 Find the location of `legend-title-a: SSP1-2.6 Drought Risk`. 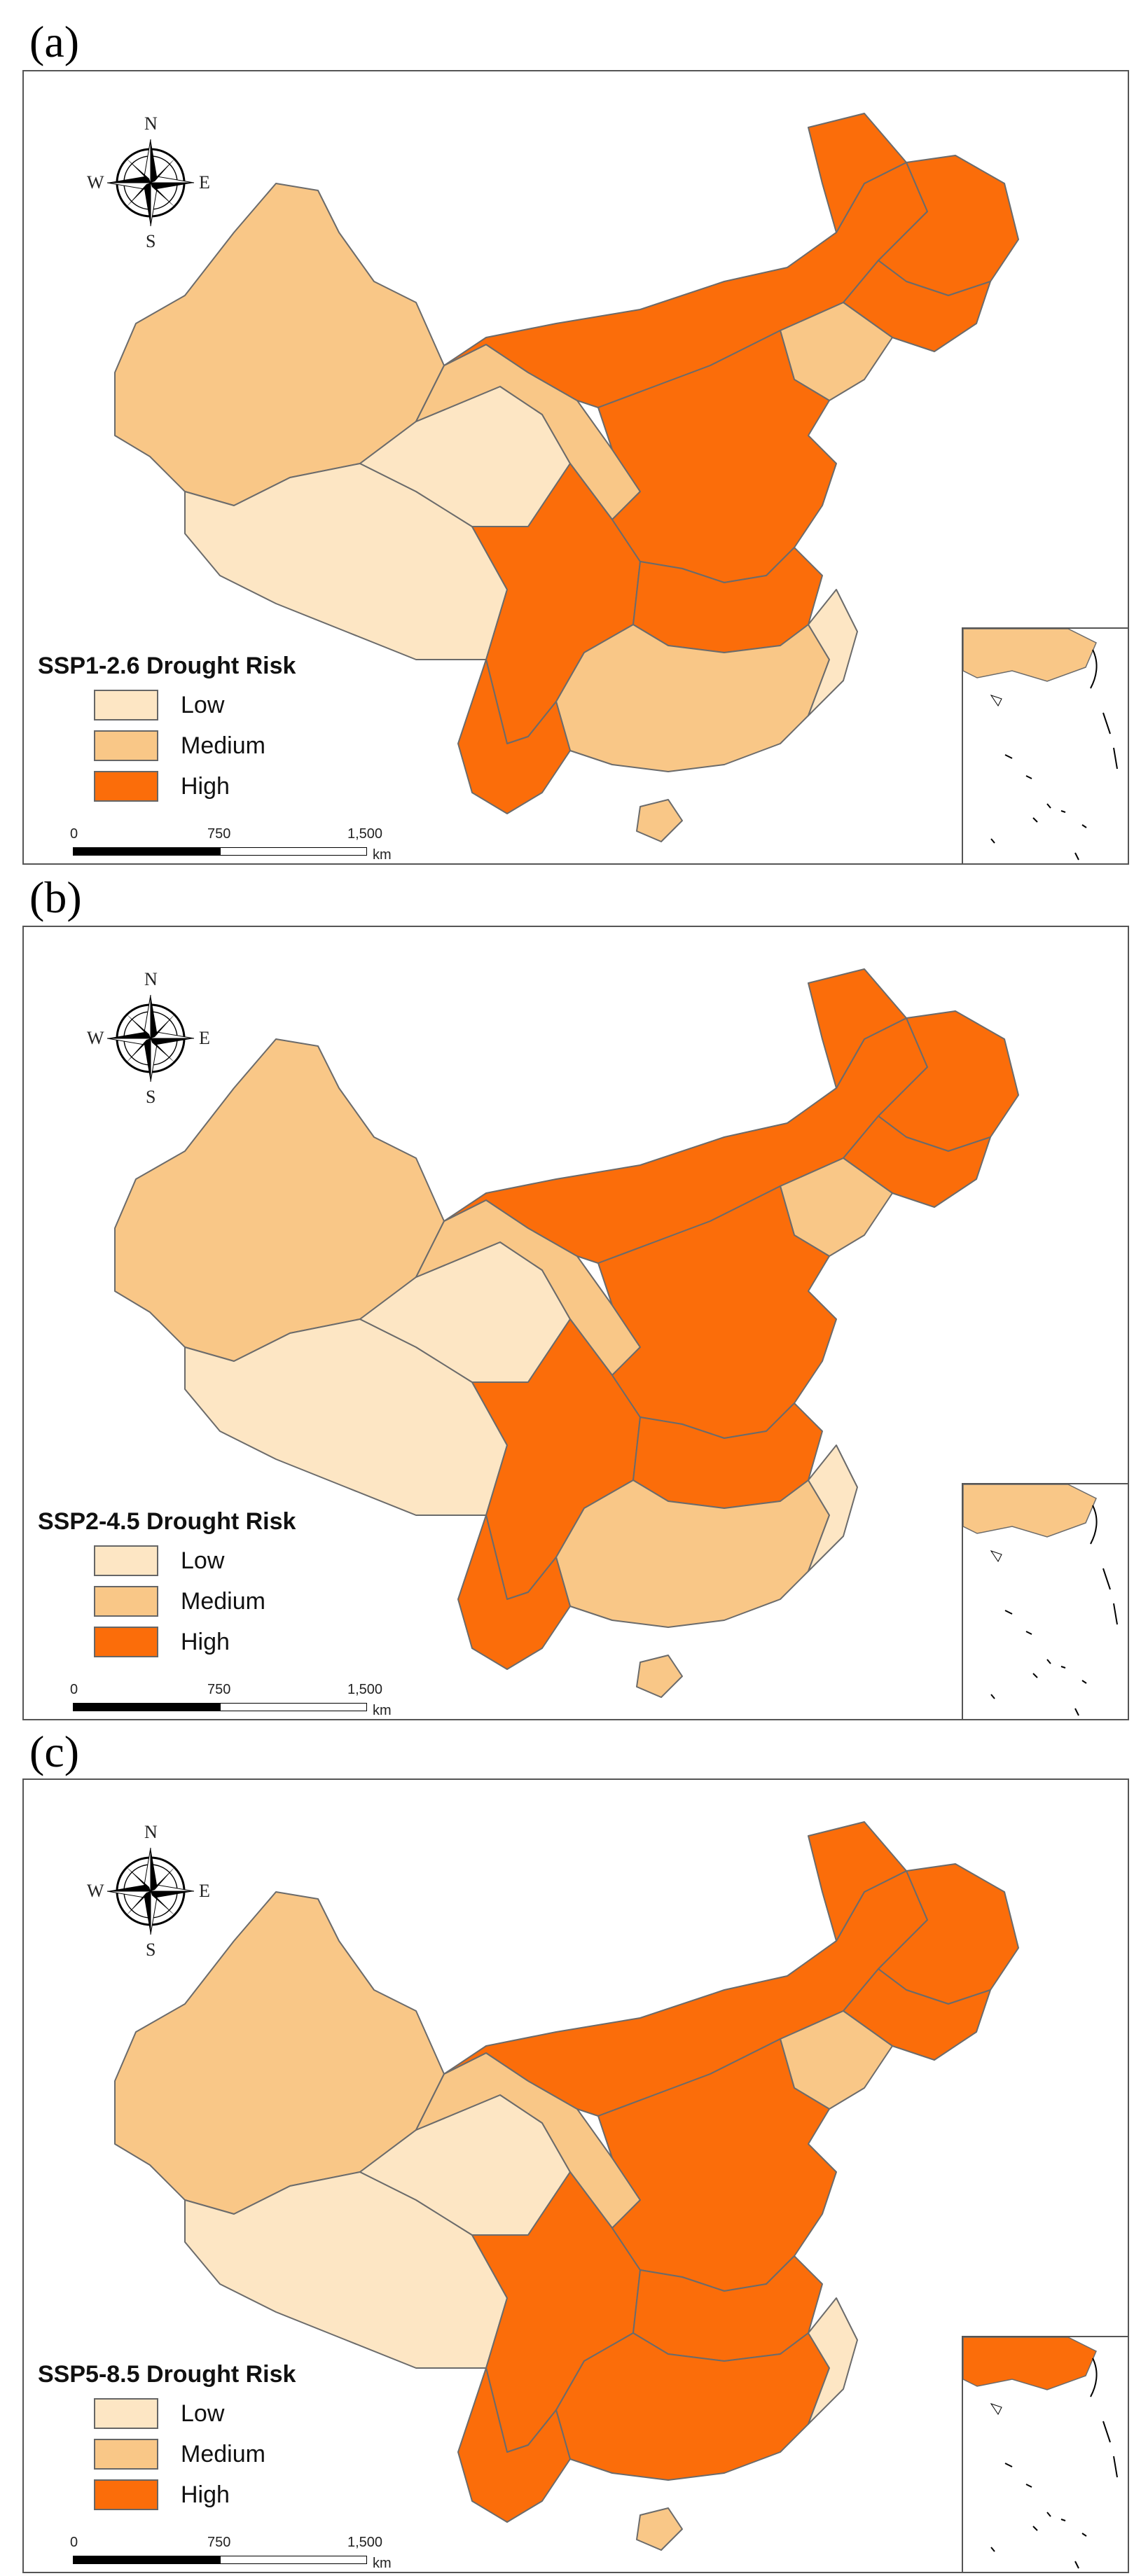

legend-title-a: SSP1-2.6 Drought Risk is located at coordinates (167, 666).